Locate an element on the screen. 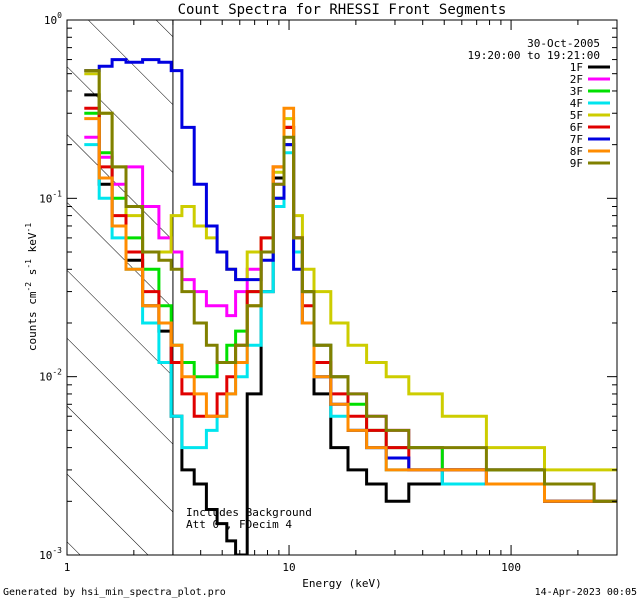 Image resolution: width=640 pixels, height=600 pixels. x-tick-label: 1 is located at coordinates (67, 567).